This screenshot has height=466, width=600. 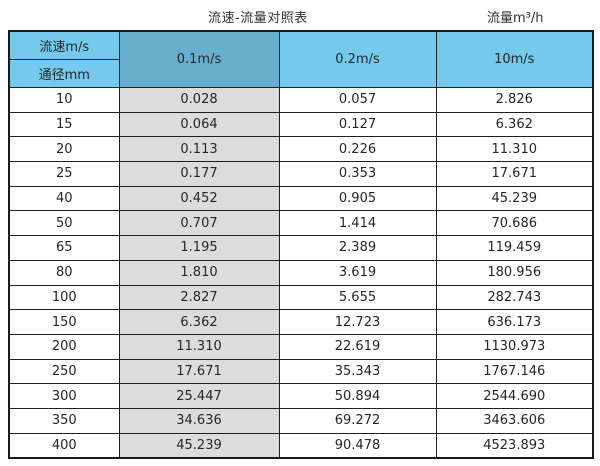 I want to click on flow-value-cell: 119.459, so click(x=514, y=248).